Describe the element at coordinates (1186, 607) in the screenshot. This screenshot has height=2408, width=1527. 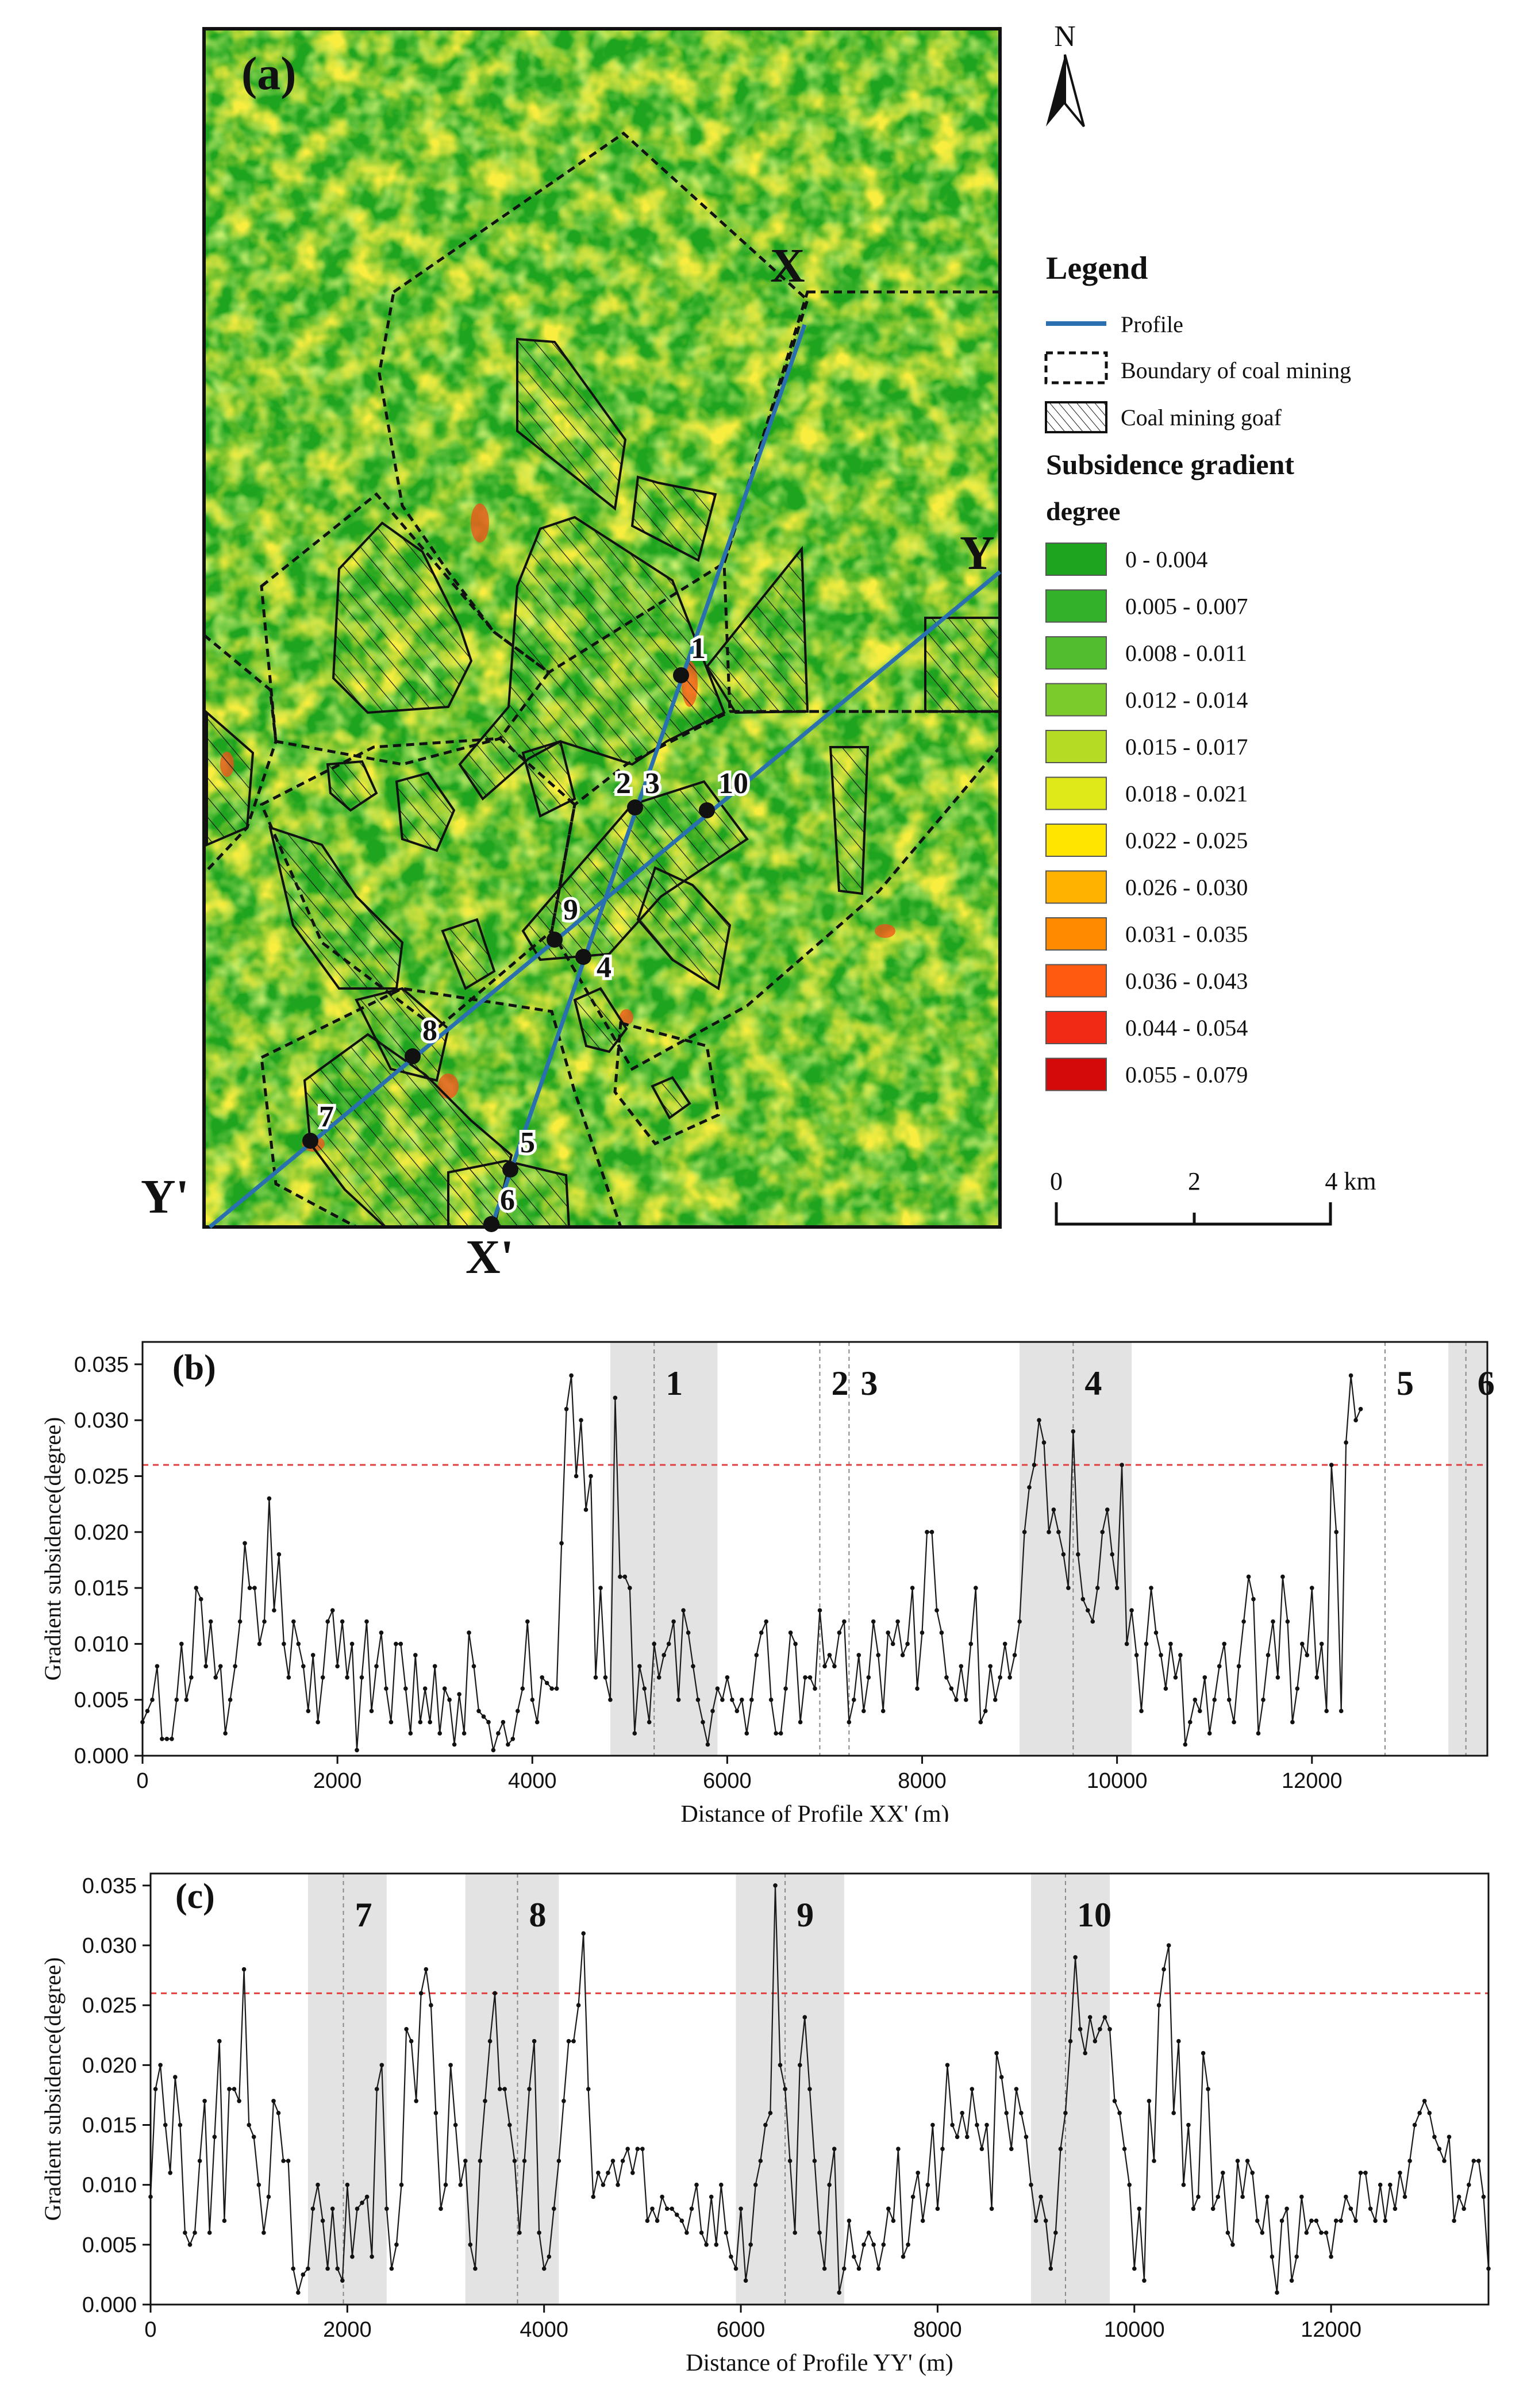
I see `legend-class-label-1: 0.005 - 0.007` at that location.